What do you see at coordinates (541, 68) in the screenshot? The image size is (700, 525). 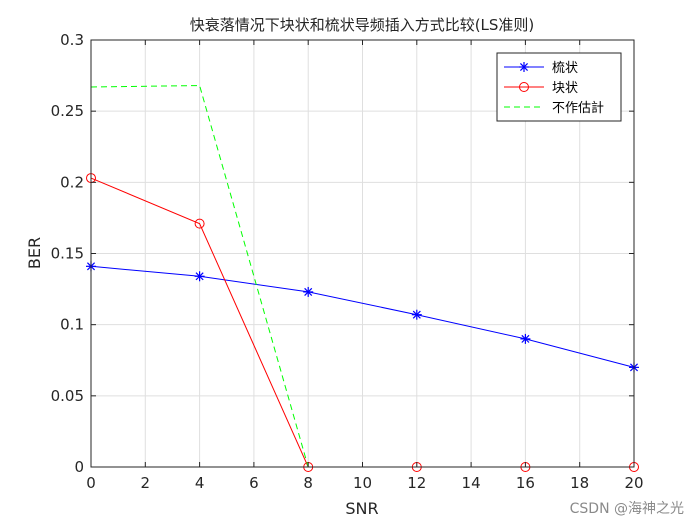 I see `legend-item: 梳状` at bounding box center [541, 68].